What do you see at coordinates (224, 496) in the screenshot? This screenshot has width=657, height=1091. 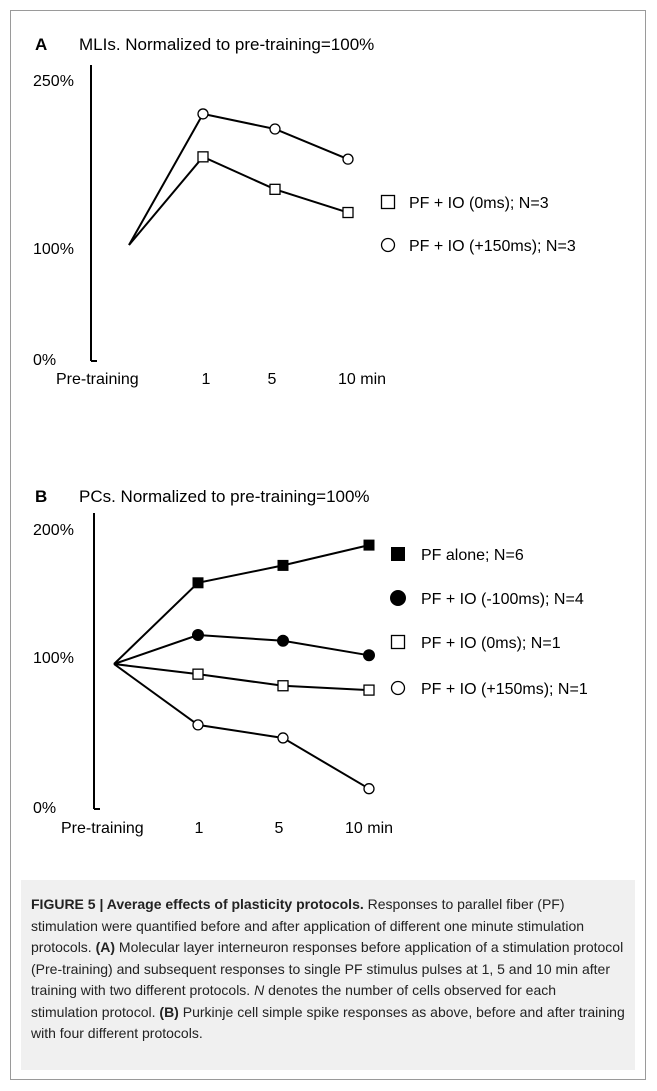 I see `panel-b-title: PCs. Normalized to pre-training=100%` at bounding box center [224, 496].